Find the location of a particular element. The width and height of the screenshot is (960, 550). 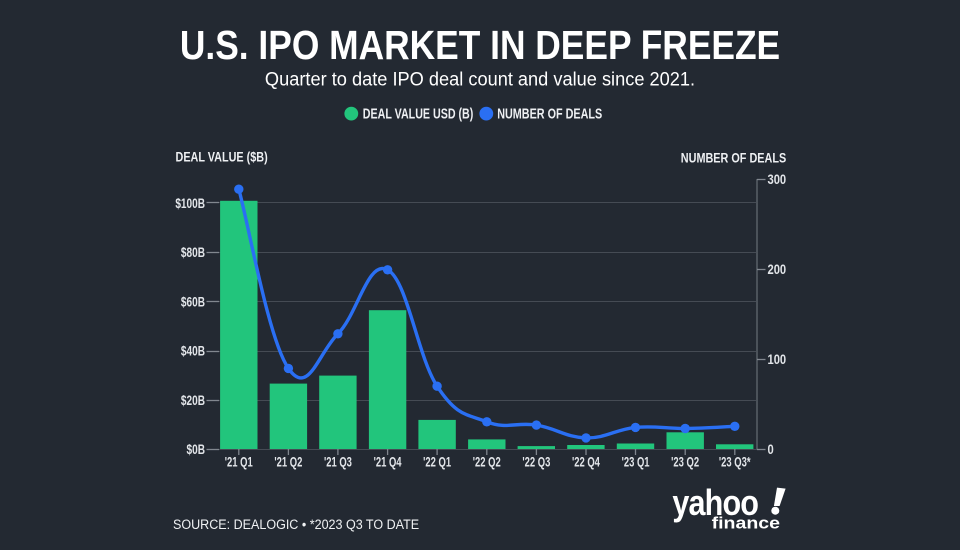

svg-text: 300 is located at coordinates (777, 179).